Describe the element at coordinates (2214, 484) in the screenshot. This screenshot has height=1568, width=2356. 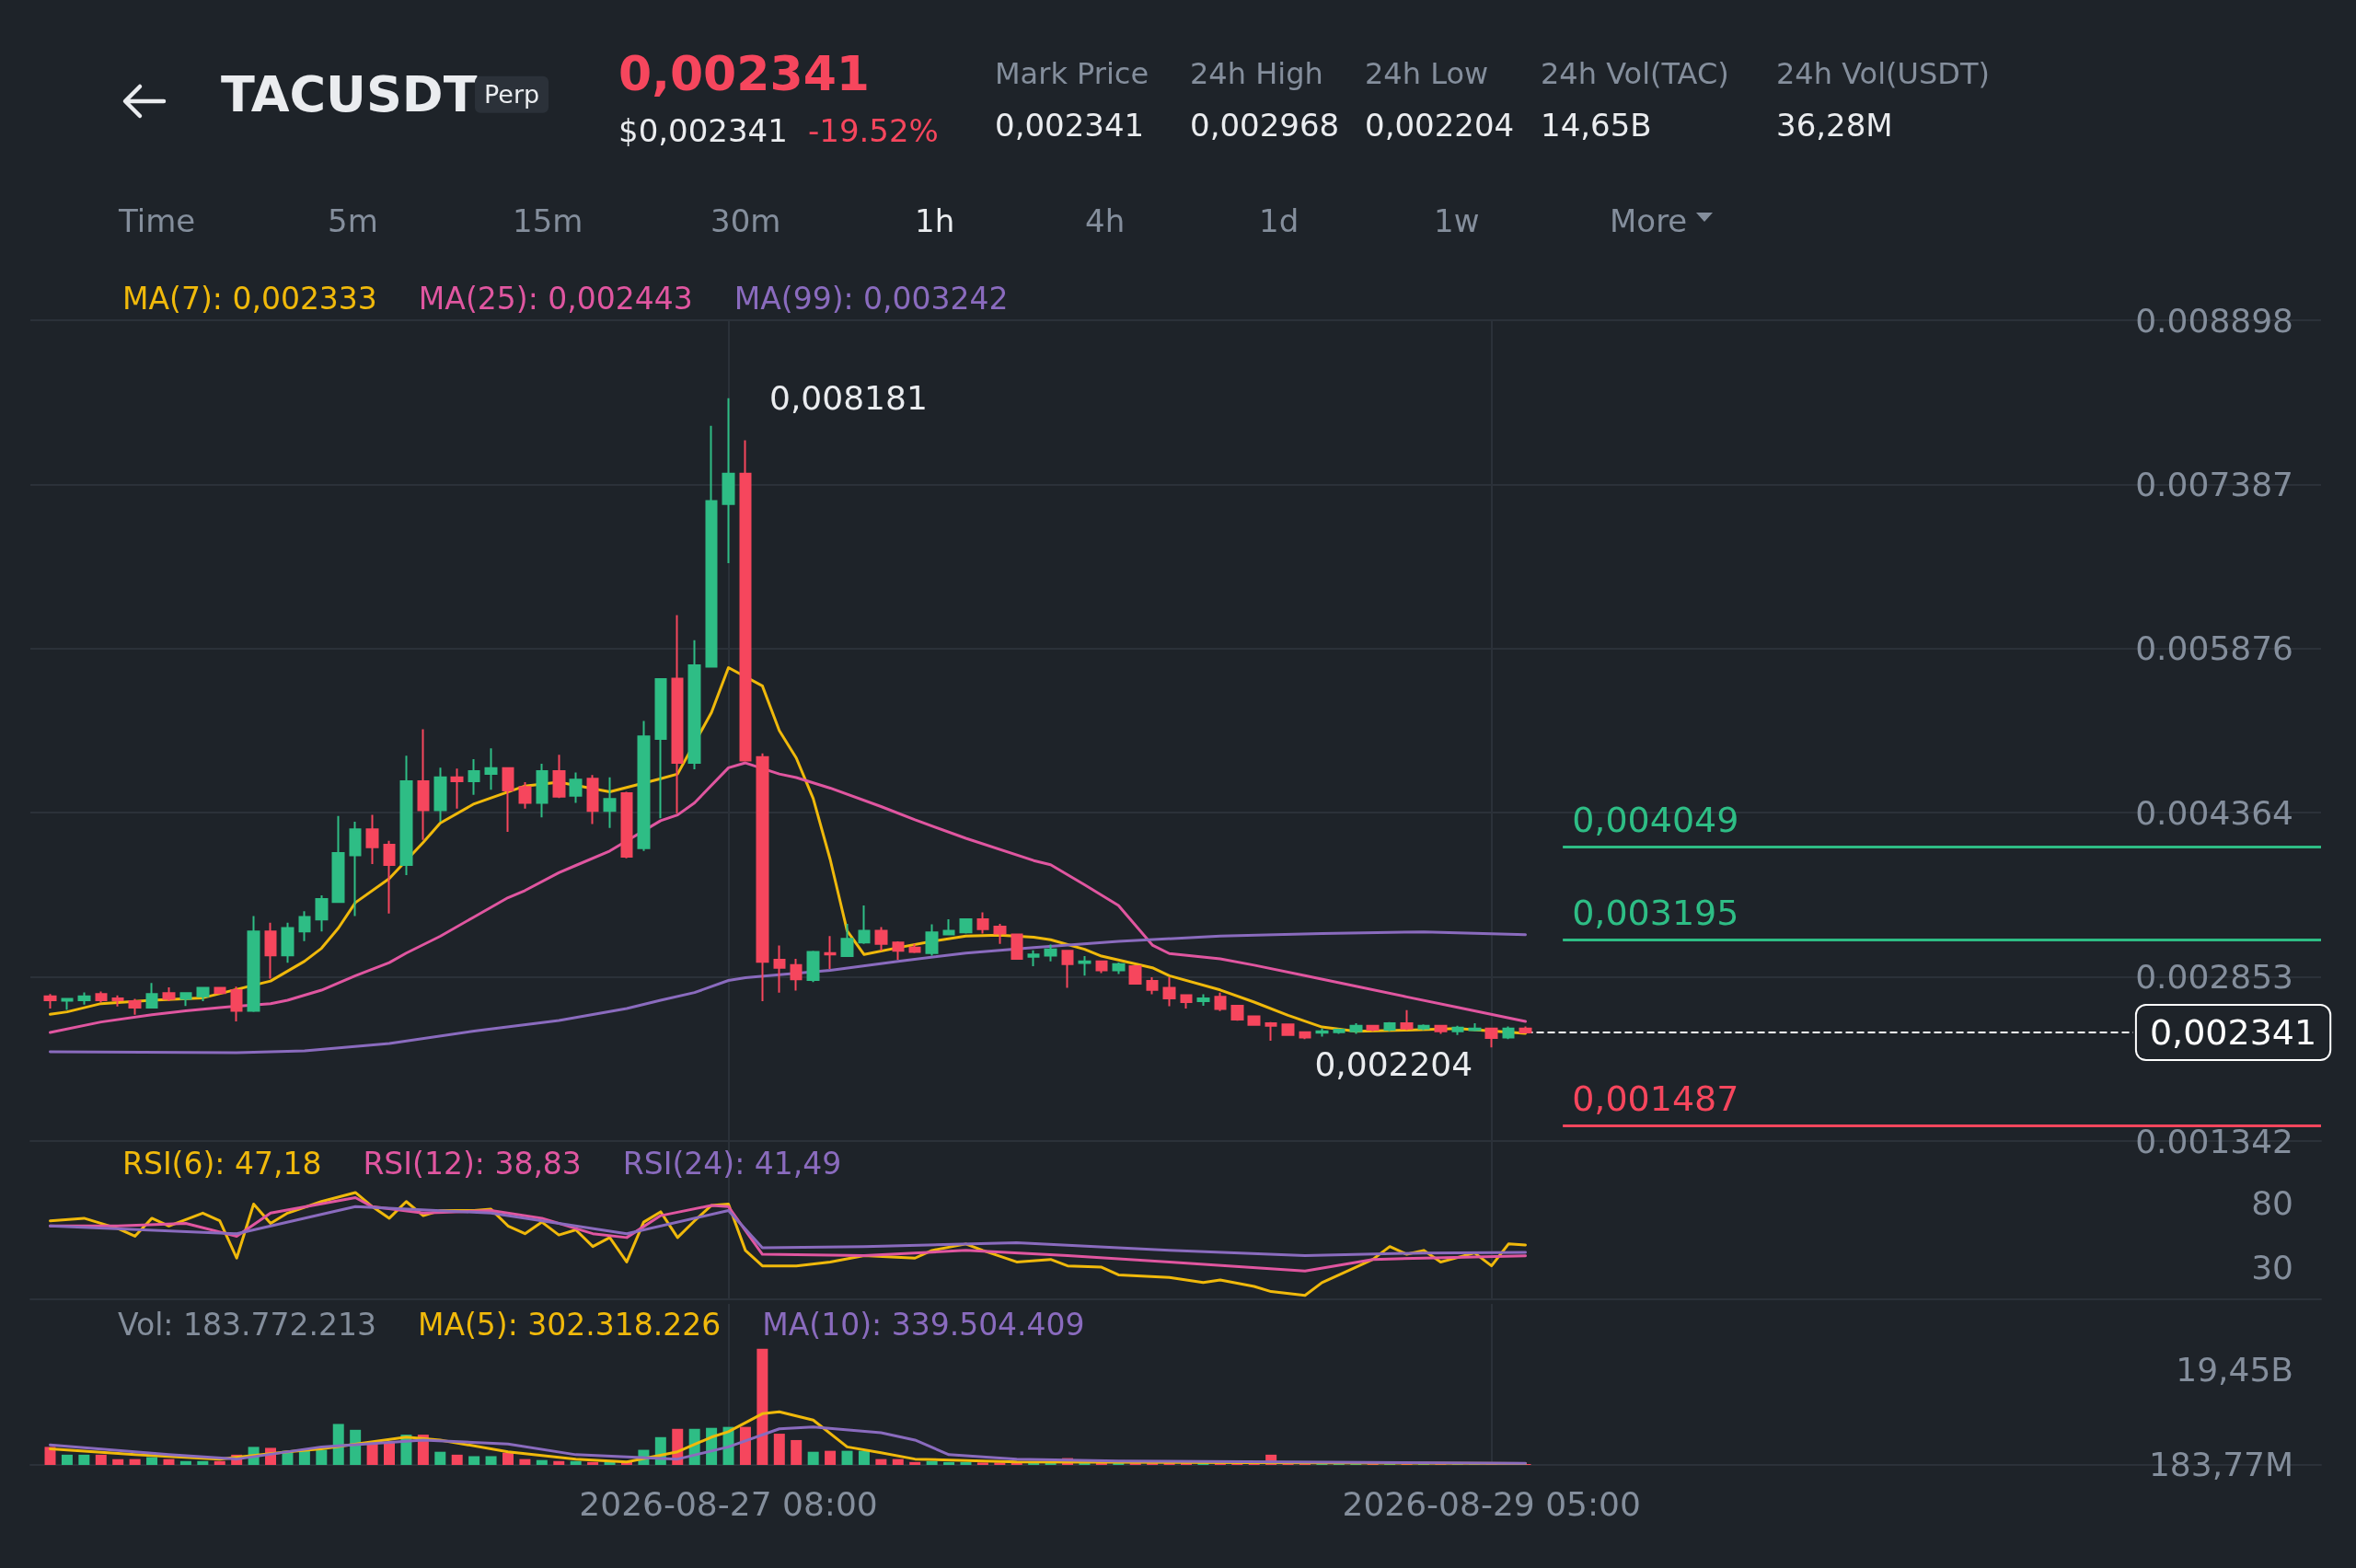
I see `y-tick-label: 0.007387` at that location.